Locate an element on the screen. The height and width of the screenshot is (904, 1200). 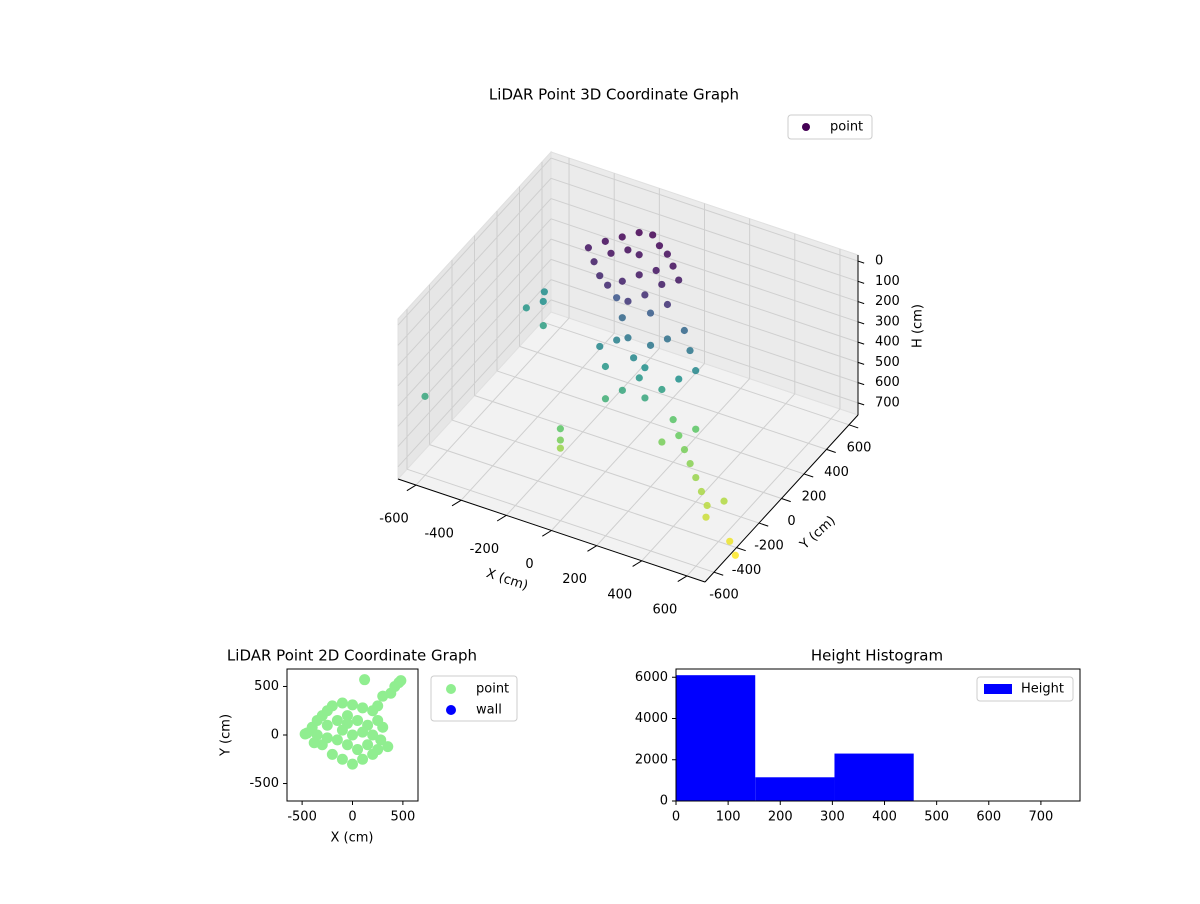
chart-title: LiDAR Point 2D Coordinate Graph is located at coordinates (352, 656).